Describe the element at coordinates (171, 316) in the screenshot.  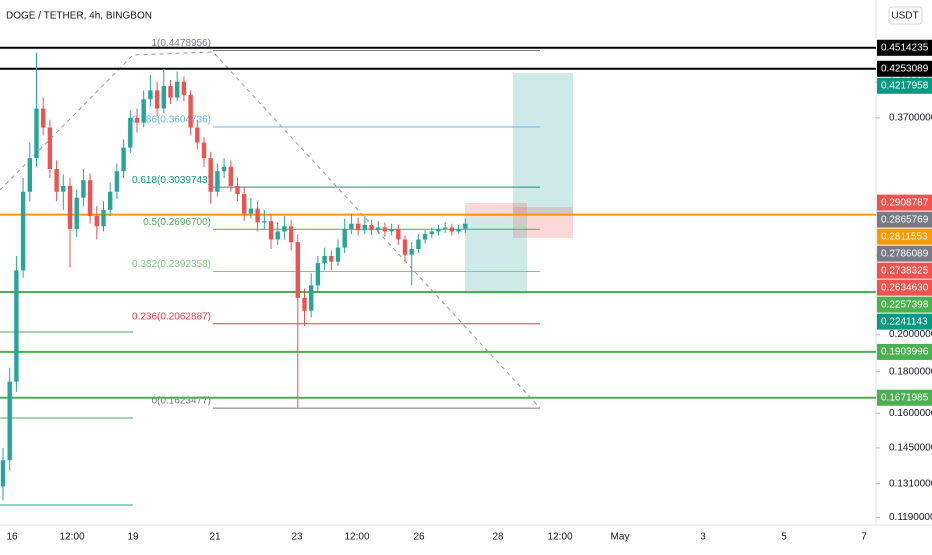
I see `fib-label: 0.236(0.2062887)` at that location.